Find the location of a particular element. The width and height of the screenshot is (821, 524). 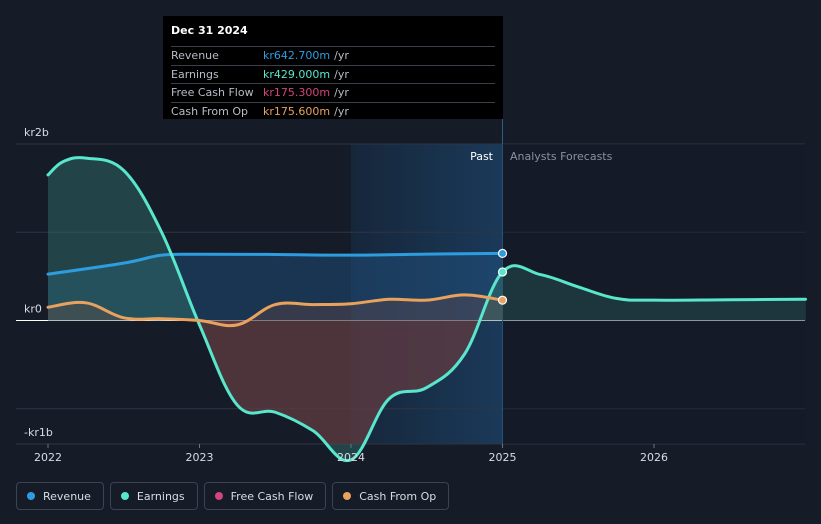

y-tick-label: kr2b is located at coordinates (36, 132).